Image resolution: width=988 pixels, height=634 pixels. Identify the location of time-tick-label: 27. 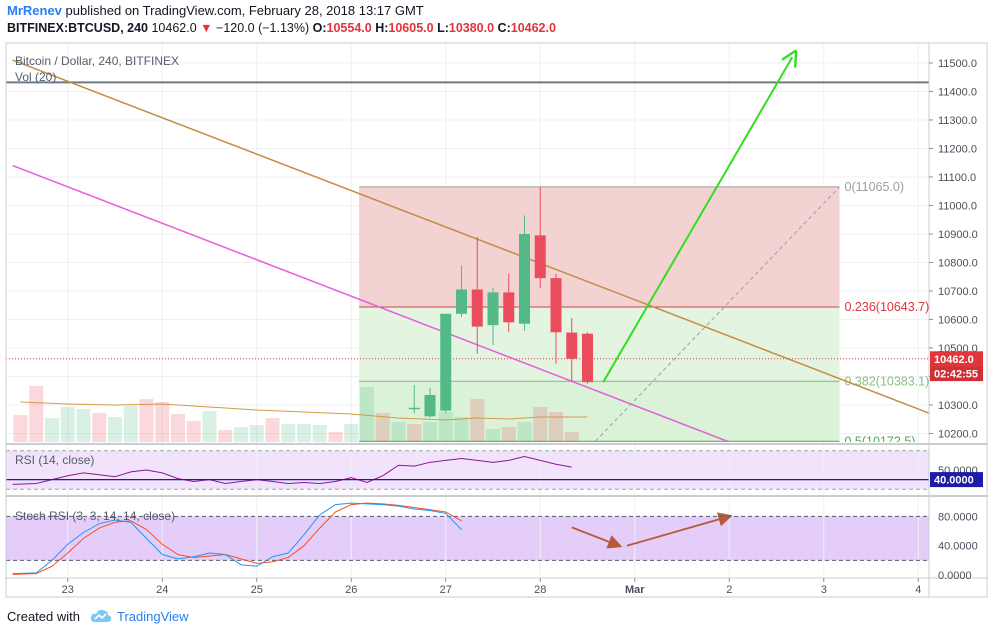
(446, 590).